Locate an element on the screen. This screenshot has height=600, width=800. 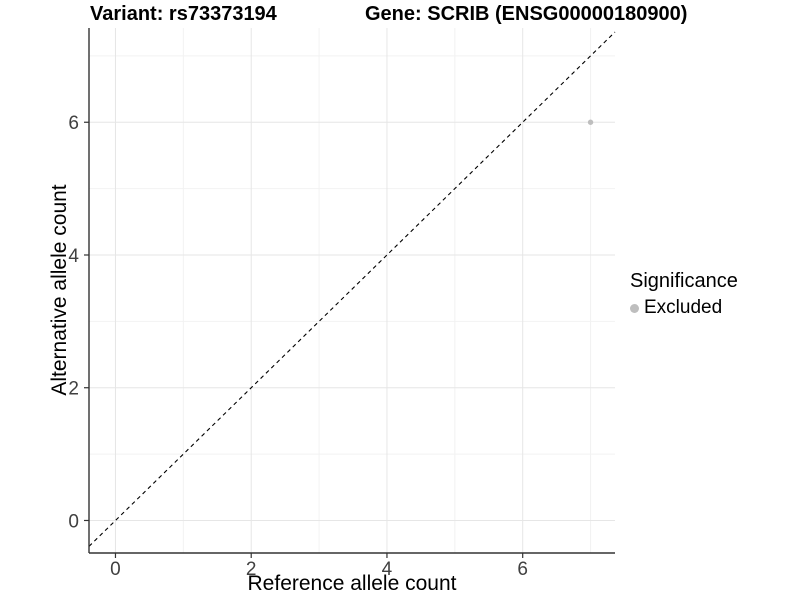
y-tick-label: 0 is located at coordinates (73, 521).